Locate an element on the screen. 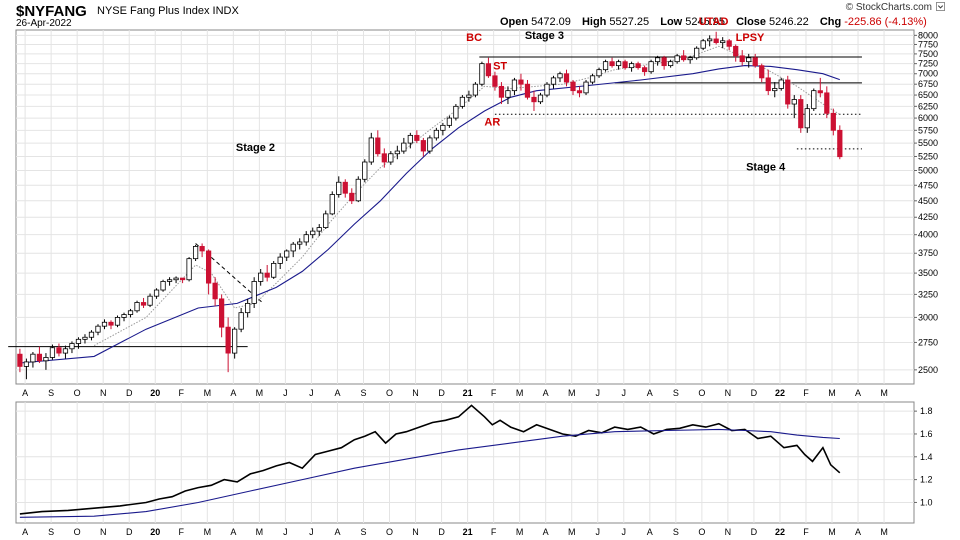  open-label: Open is located at coordinates (514, 22).